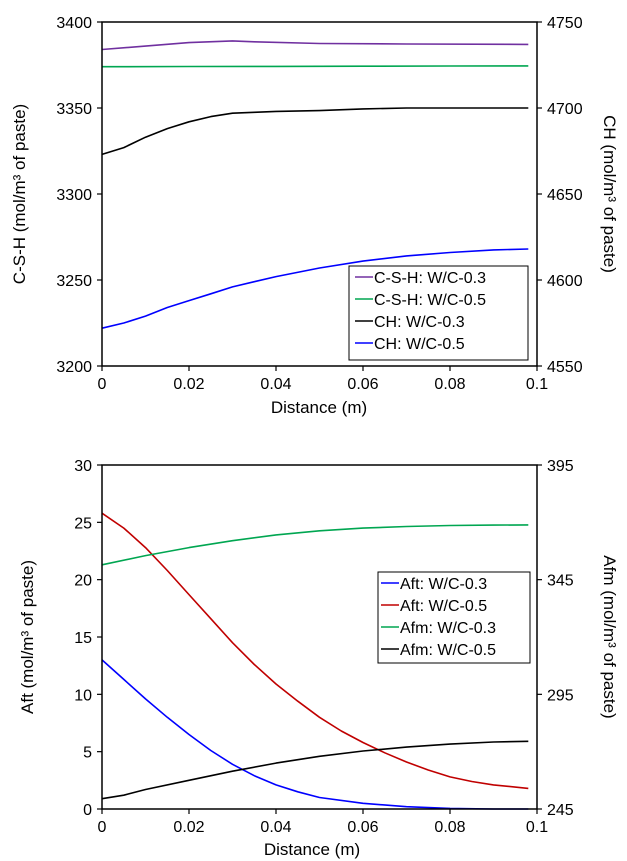 Image resolution: width=627 pixels, height=861 pixels. I want to click on chart-top-y-right-tick-label: 4750, so click(565, 23).